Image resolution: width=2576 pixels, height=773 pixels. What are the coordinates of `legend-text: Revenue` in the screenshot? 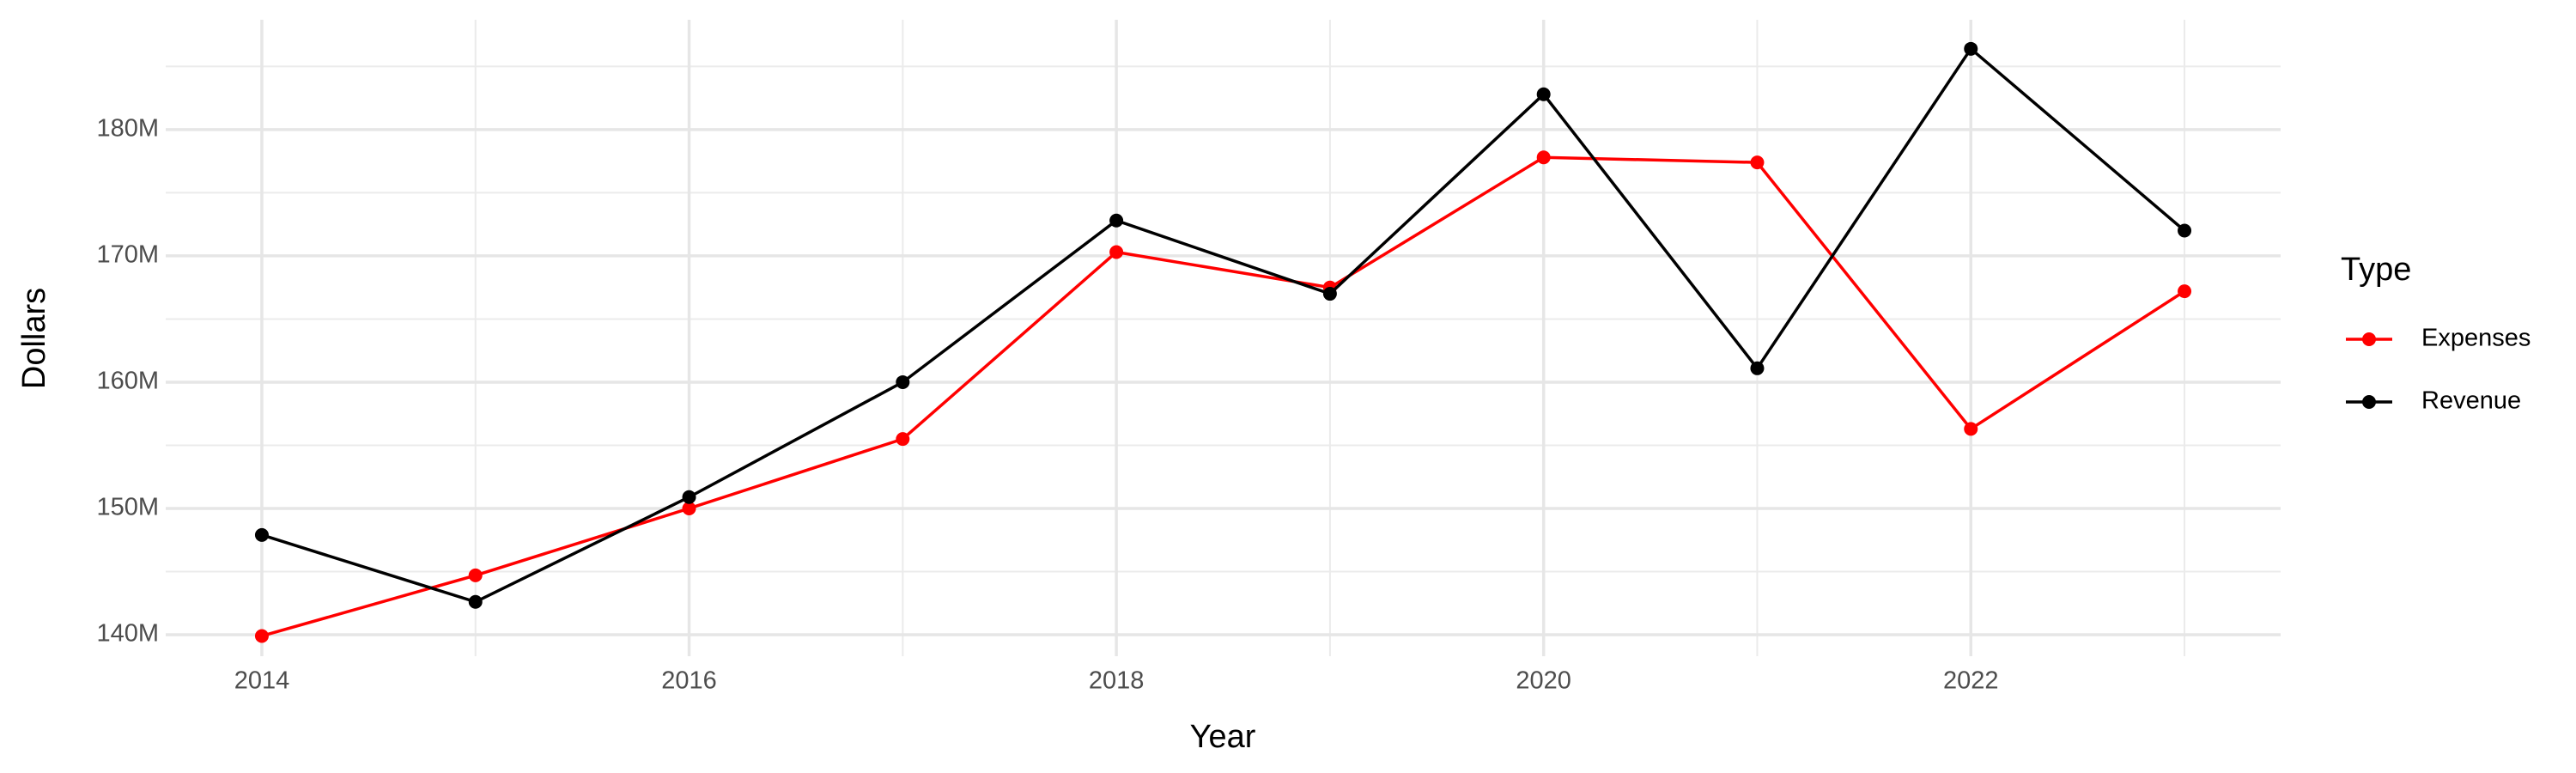 It's located at (2471, 401).